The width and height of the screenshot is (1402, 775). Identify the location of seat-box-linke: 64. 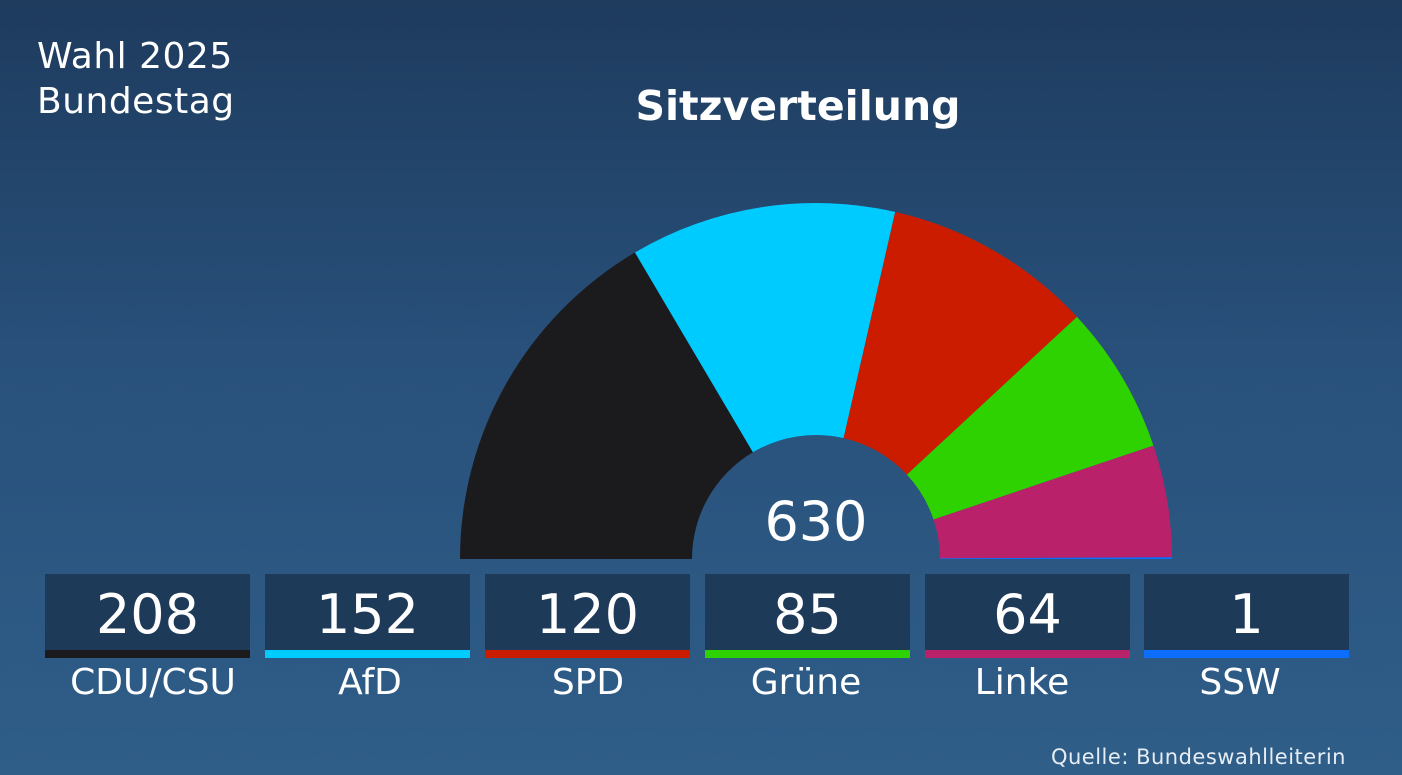
(1027, 616).